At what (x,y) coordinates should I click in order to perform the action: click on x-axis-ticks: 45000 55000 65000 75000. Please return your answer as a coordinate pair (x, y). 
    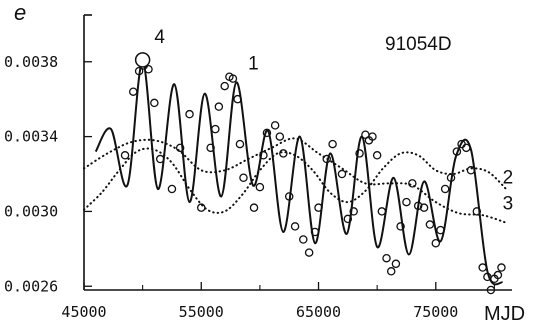
    Looking at the image, I should click on (278, 301).